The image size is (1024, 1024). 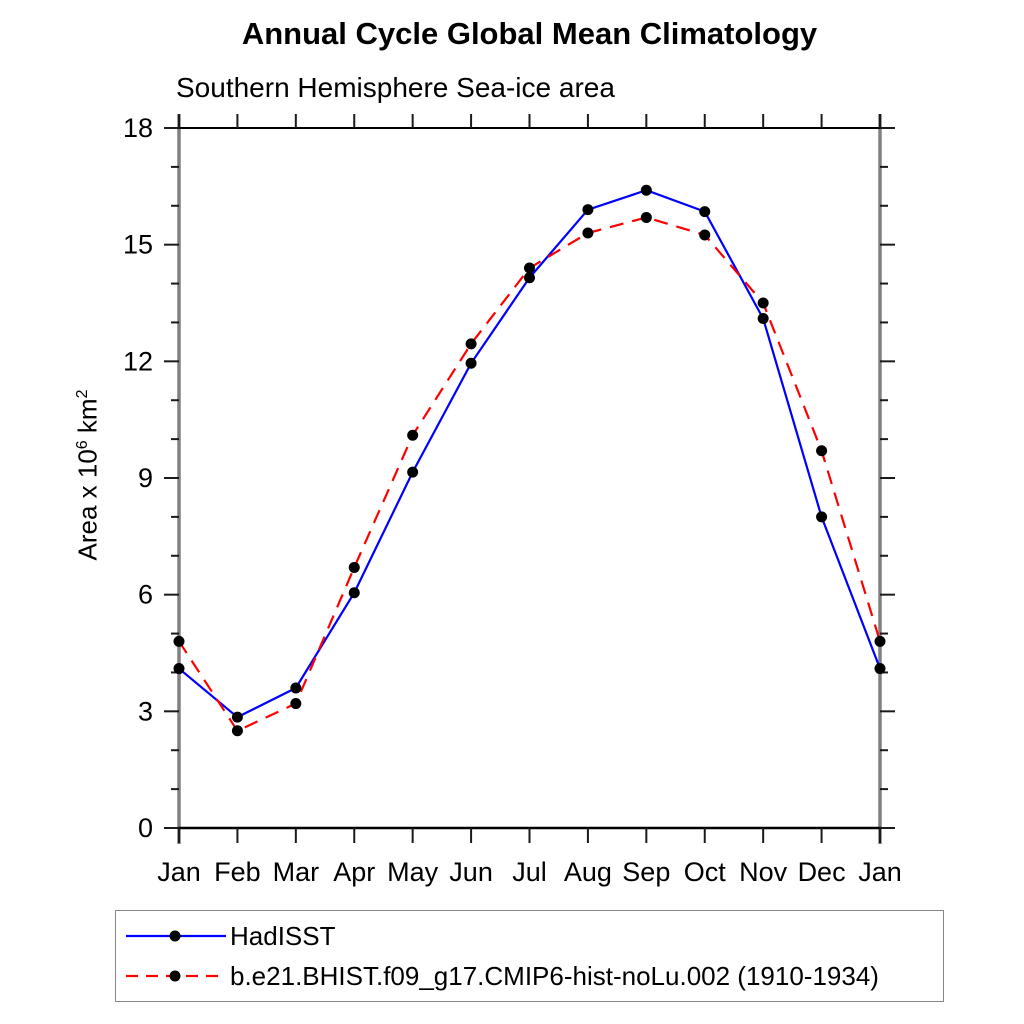 I want to click on x-tick-label: Feb, so click(x=237, y=872).